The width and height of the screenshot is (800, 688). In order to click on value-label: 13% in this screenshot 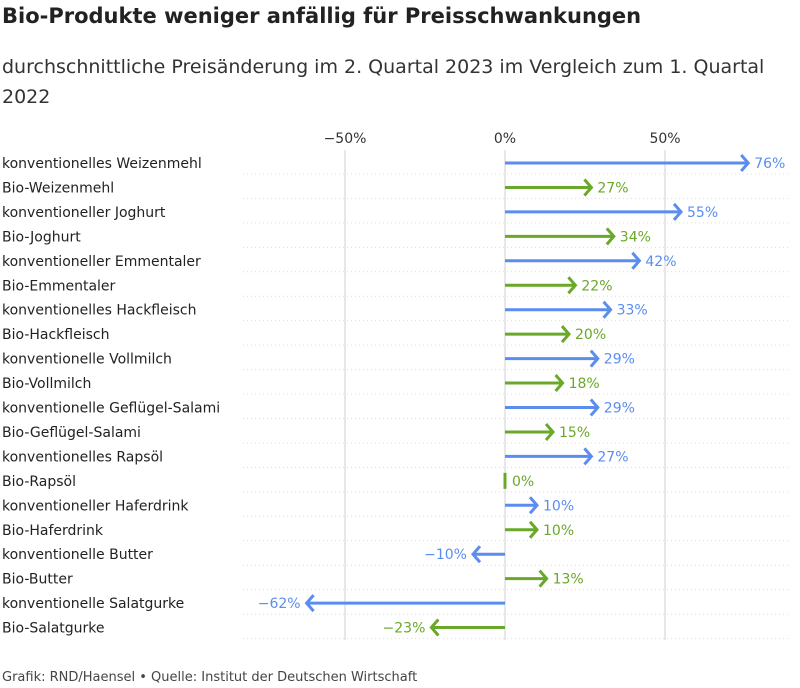, I will do `click(568, 580)`.